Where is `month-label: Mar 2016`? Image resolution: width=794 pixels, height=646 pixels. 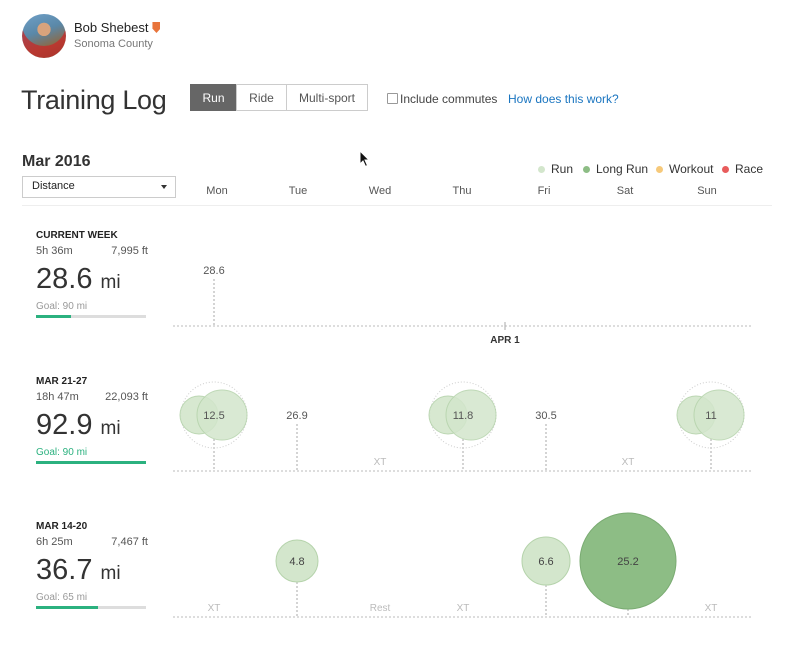
month-label: Mar 2016 is located at coordinates (56, 161).